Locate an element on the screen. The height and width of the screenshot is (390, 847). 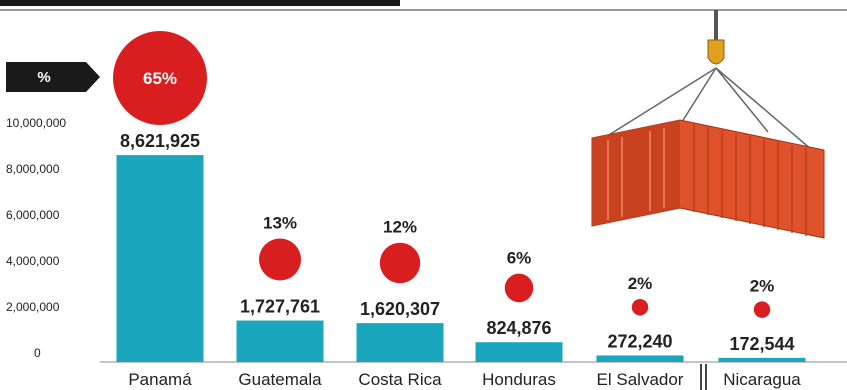
y-tick-label: 10,000,000 is located at coordinates (36, 123).